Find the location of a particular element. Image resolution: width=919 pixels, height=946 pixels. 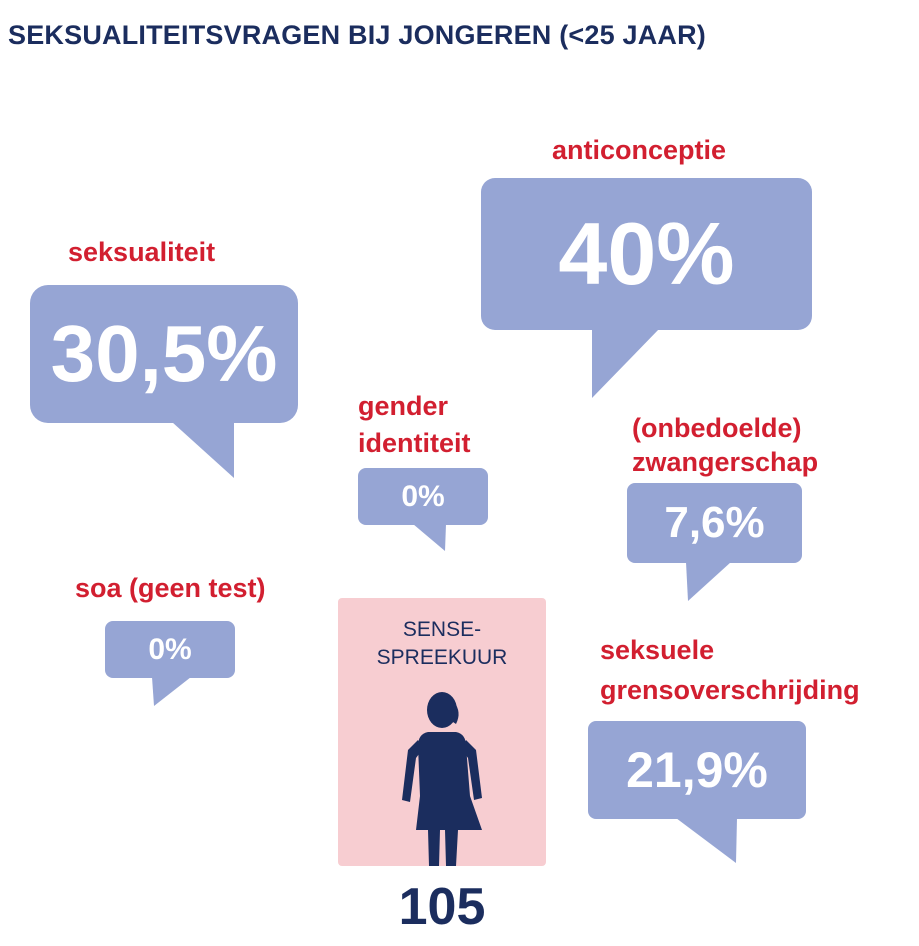

bubble-seksualiteit: 30,5% is located at coordinates (164, 354).